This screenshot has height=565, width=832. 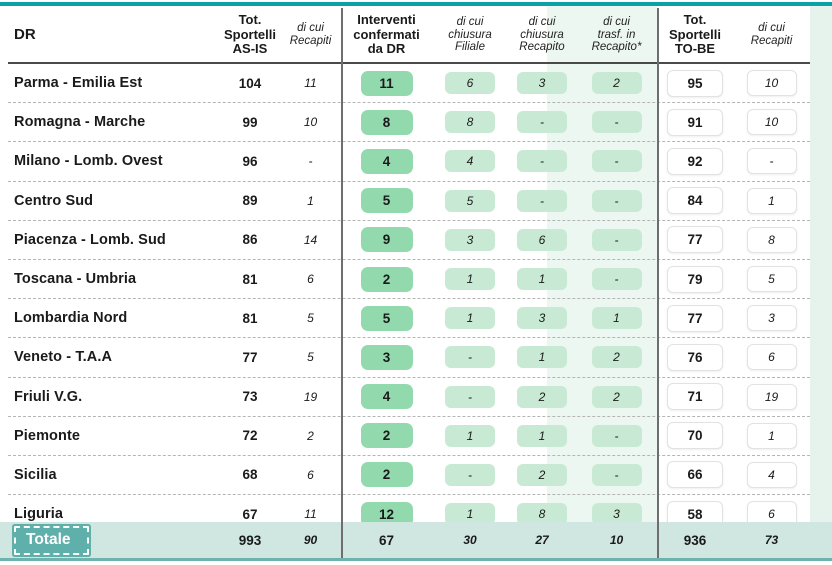 What do you see at coordinates (409, 358) in the screenshot?
I see `table-row: Veneto - T.A.A 77 5 3 - 1 2 76 6` at bounding box center [409, 358].